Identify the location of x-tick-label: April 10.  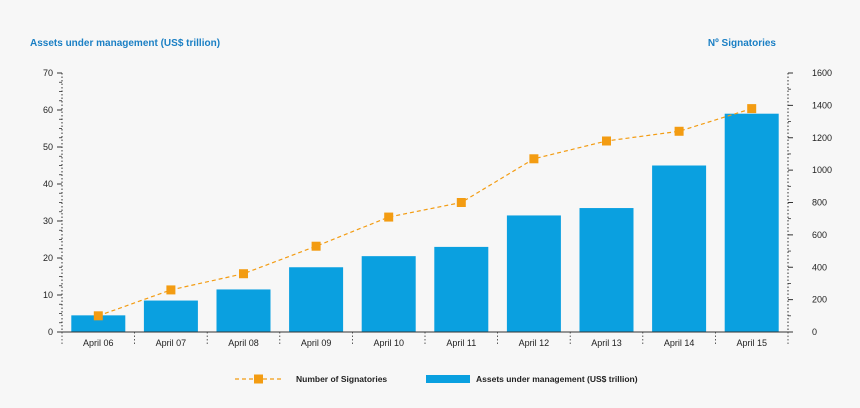
(388, 343).